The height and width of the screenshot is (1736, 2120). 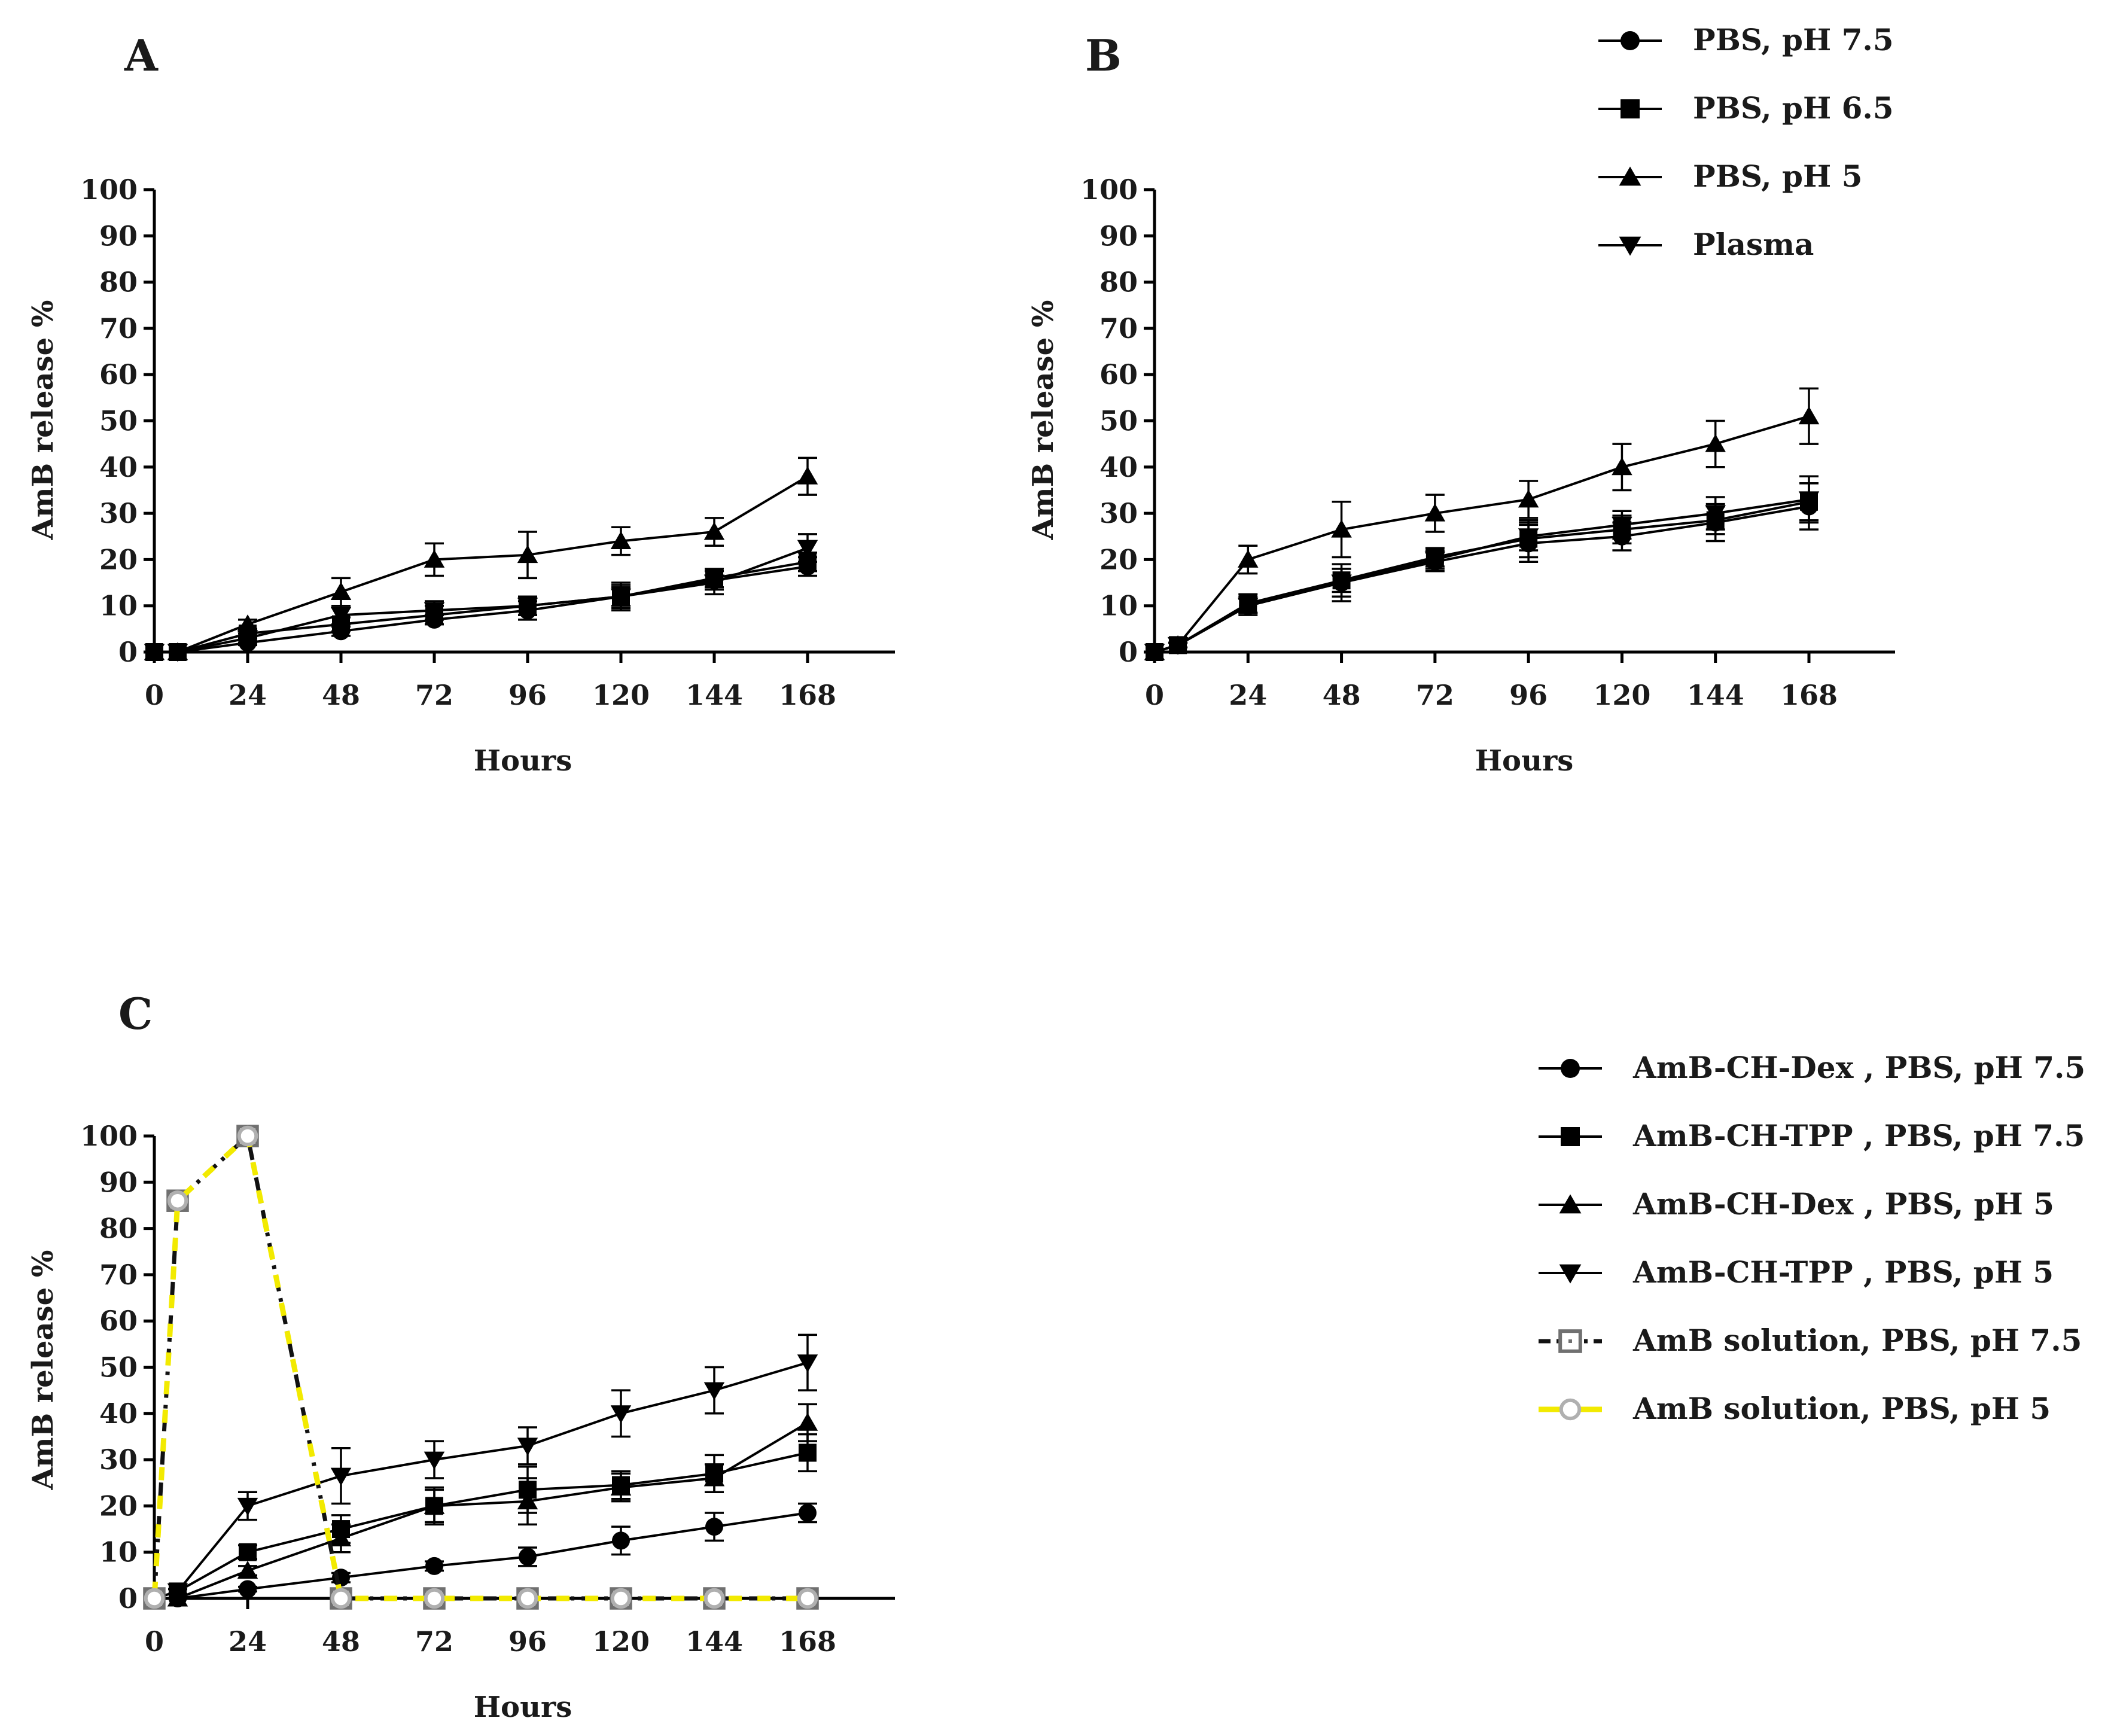 I want to click on legend-c-item: AmB-CH-Dex , PBS, pH 5, so click(x=1796, y=1204).